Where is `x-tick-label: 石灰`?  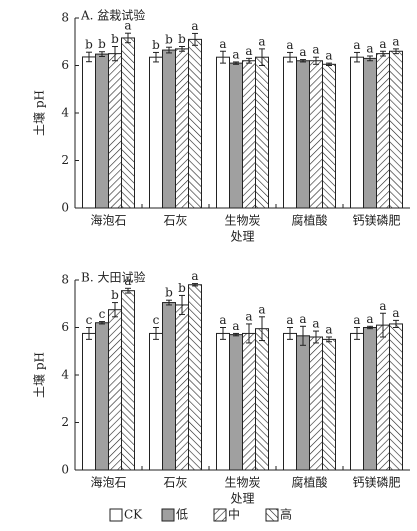 x-tick-label: 石灰 is located at coordinates (175, 221).